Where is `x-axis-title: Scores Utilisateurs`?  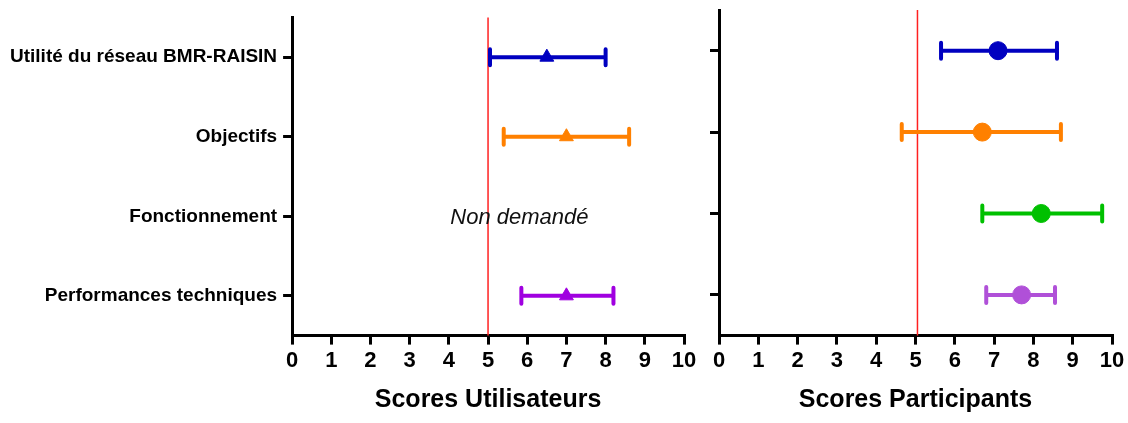 x-axis-title: Scores Utilisateurs is located at coordinates (488, 397).